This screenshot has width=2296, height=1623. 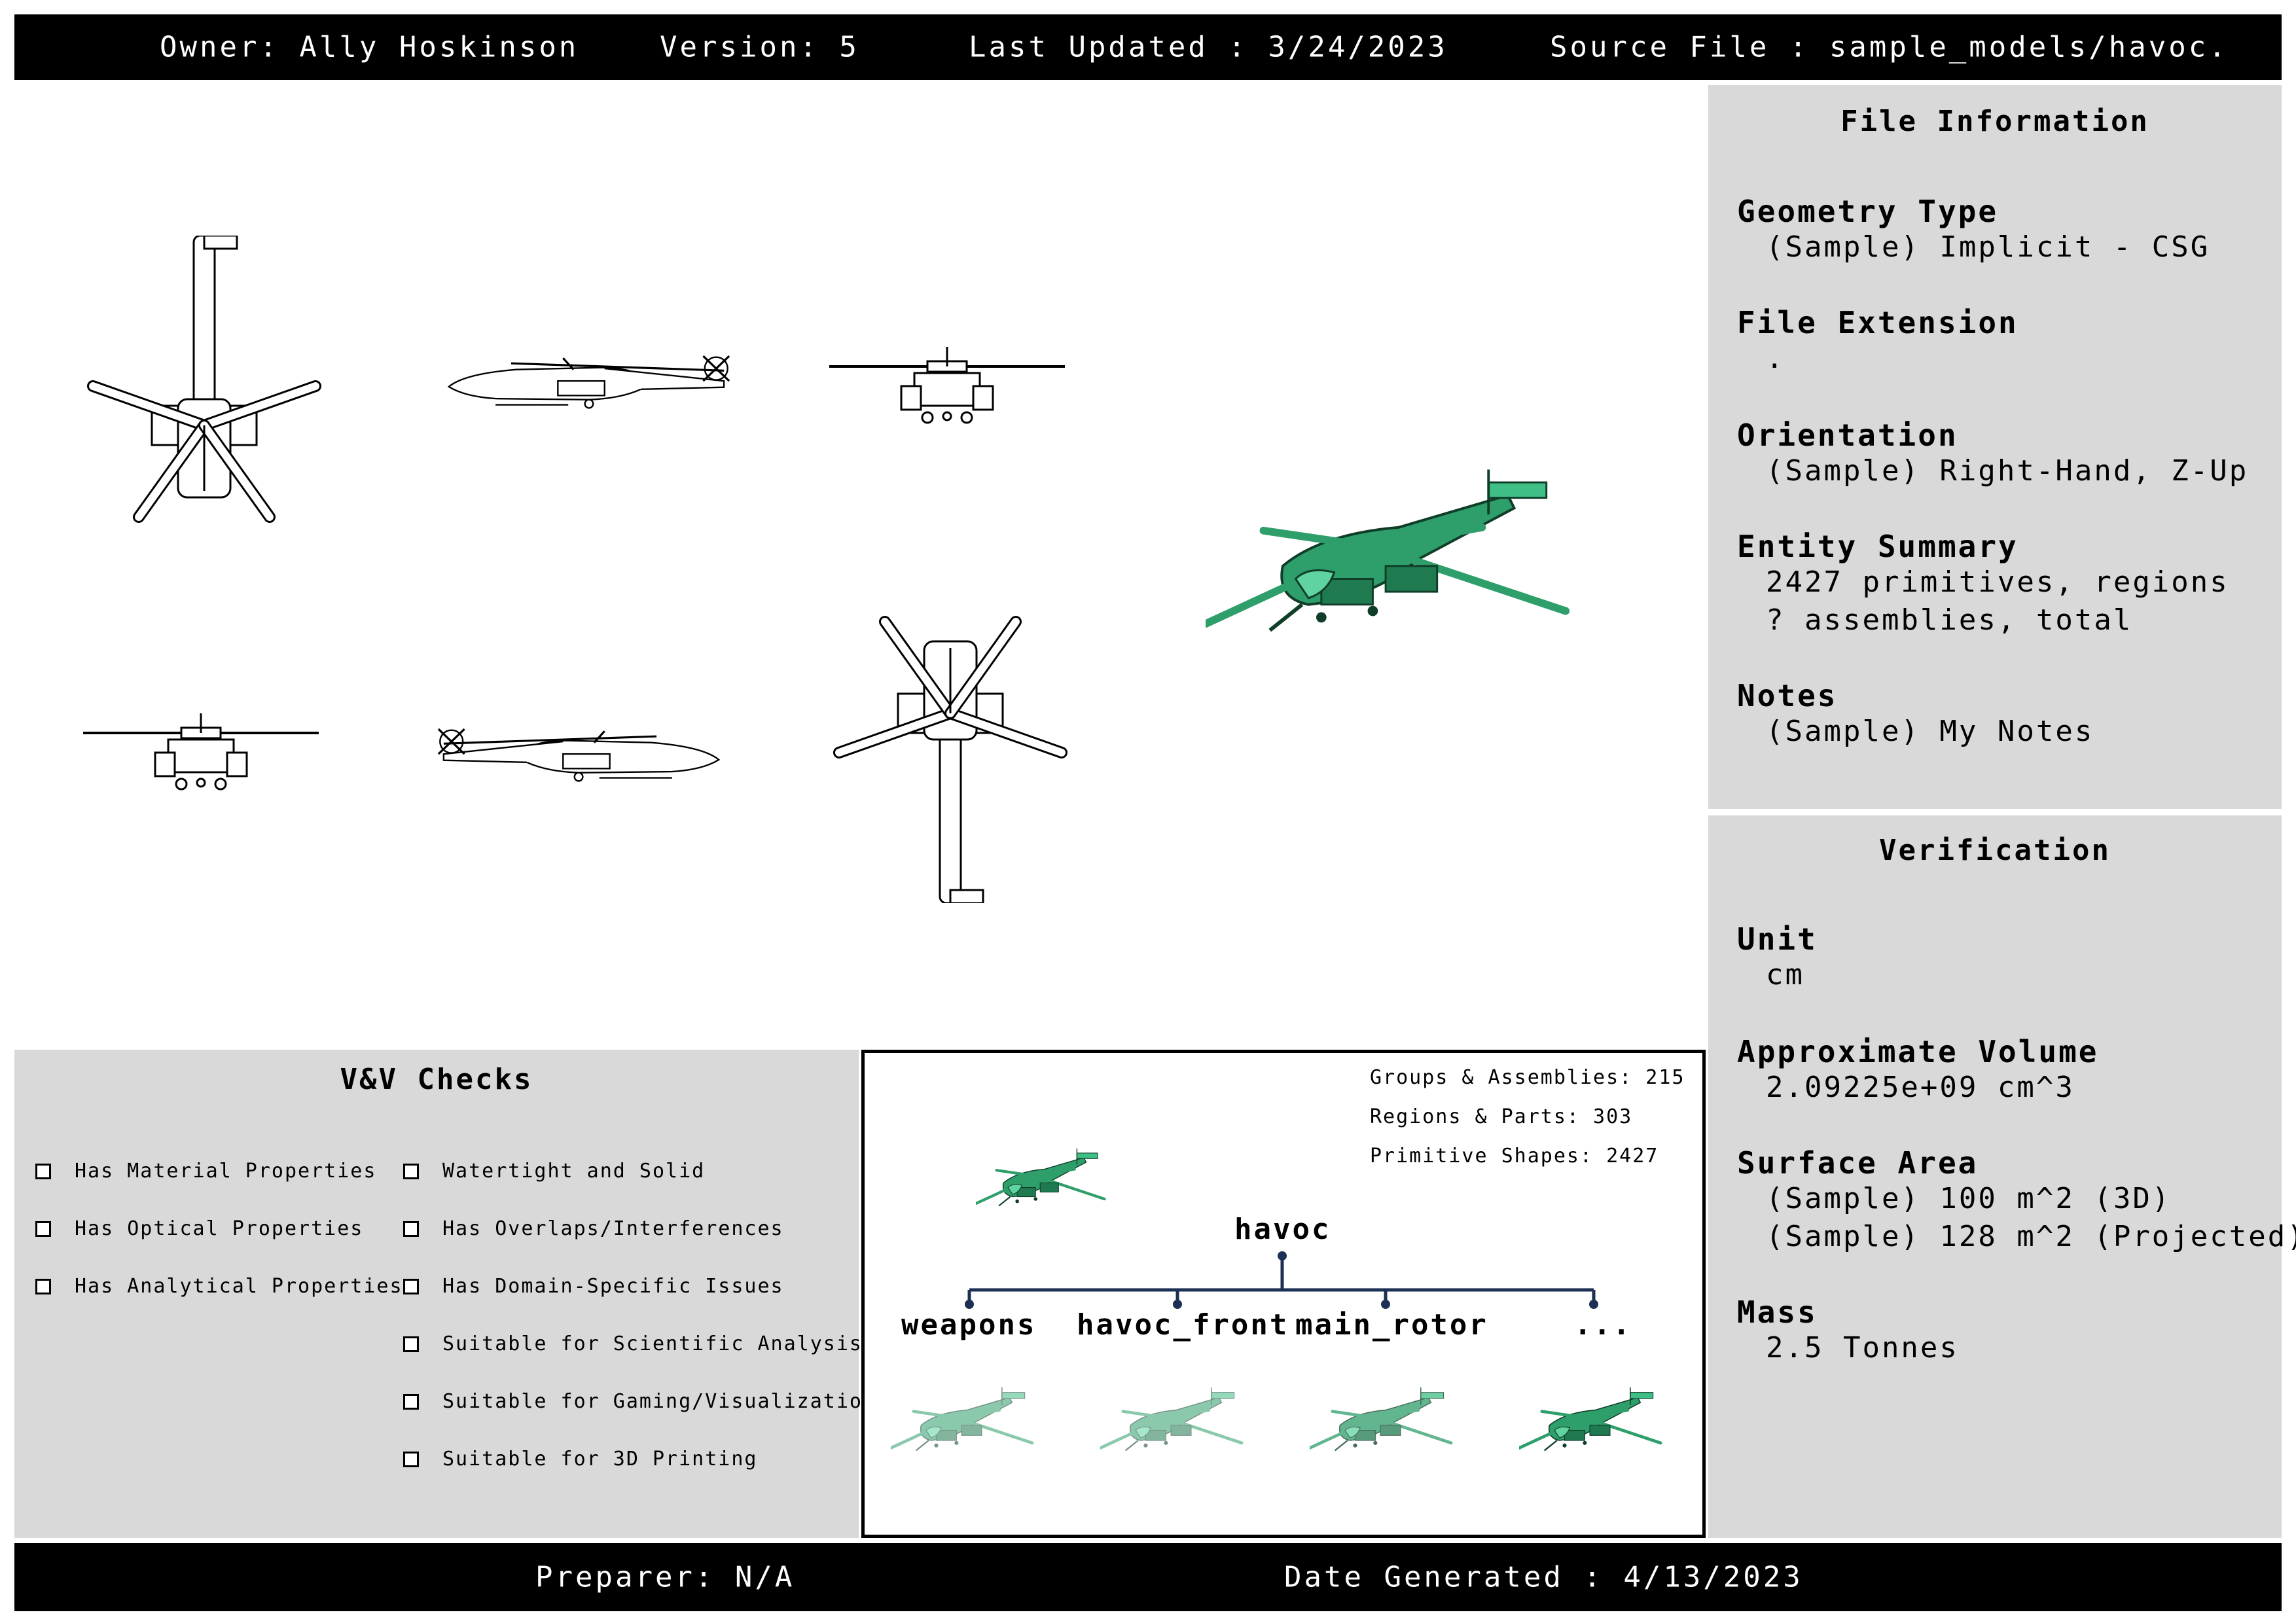 What do you see at coordinates (201, 752) in the screenshot?
I see `helicopter-back-view-icon` at bounding box center [201, 752].